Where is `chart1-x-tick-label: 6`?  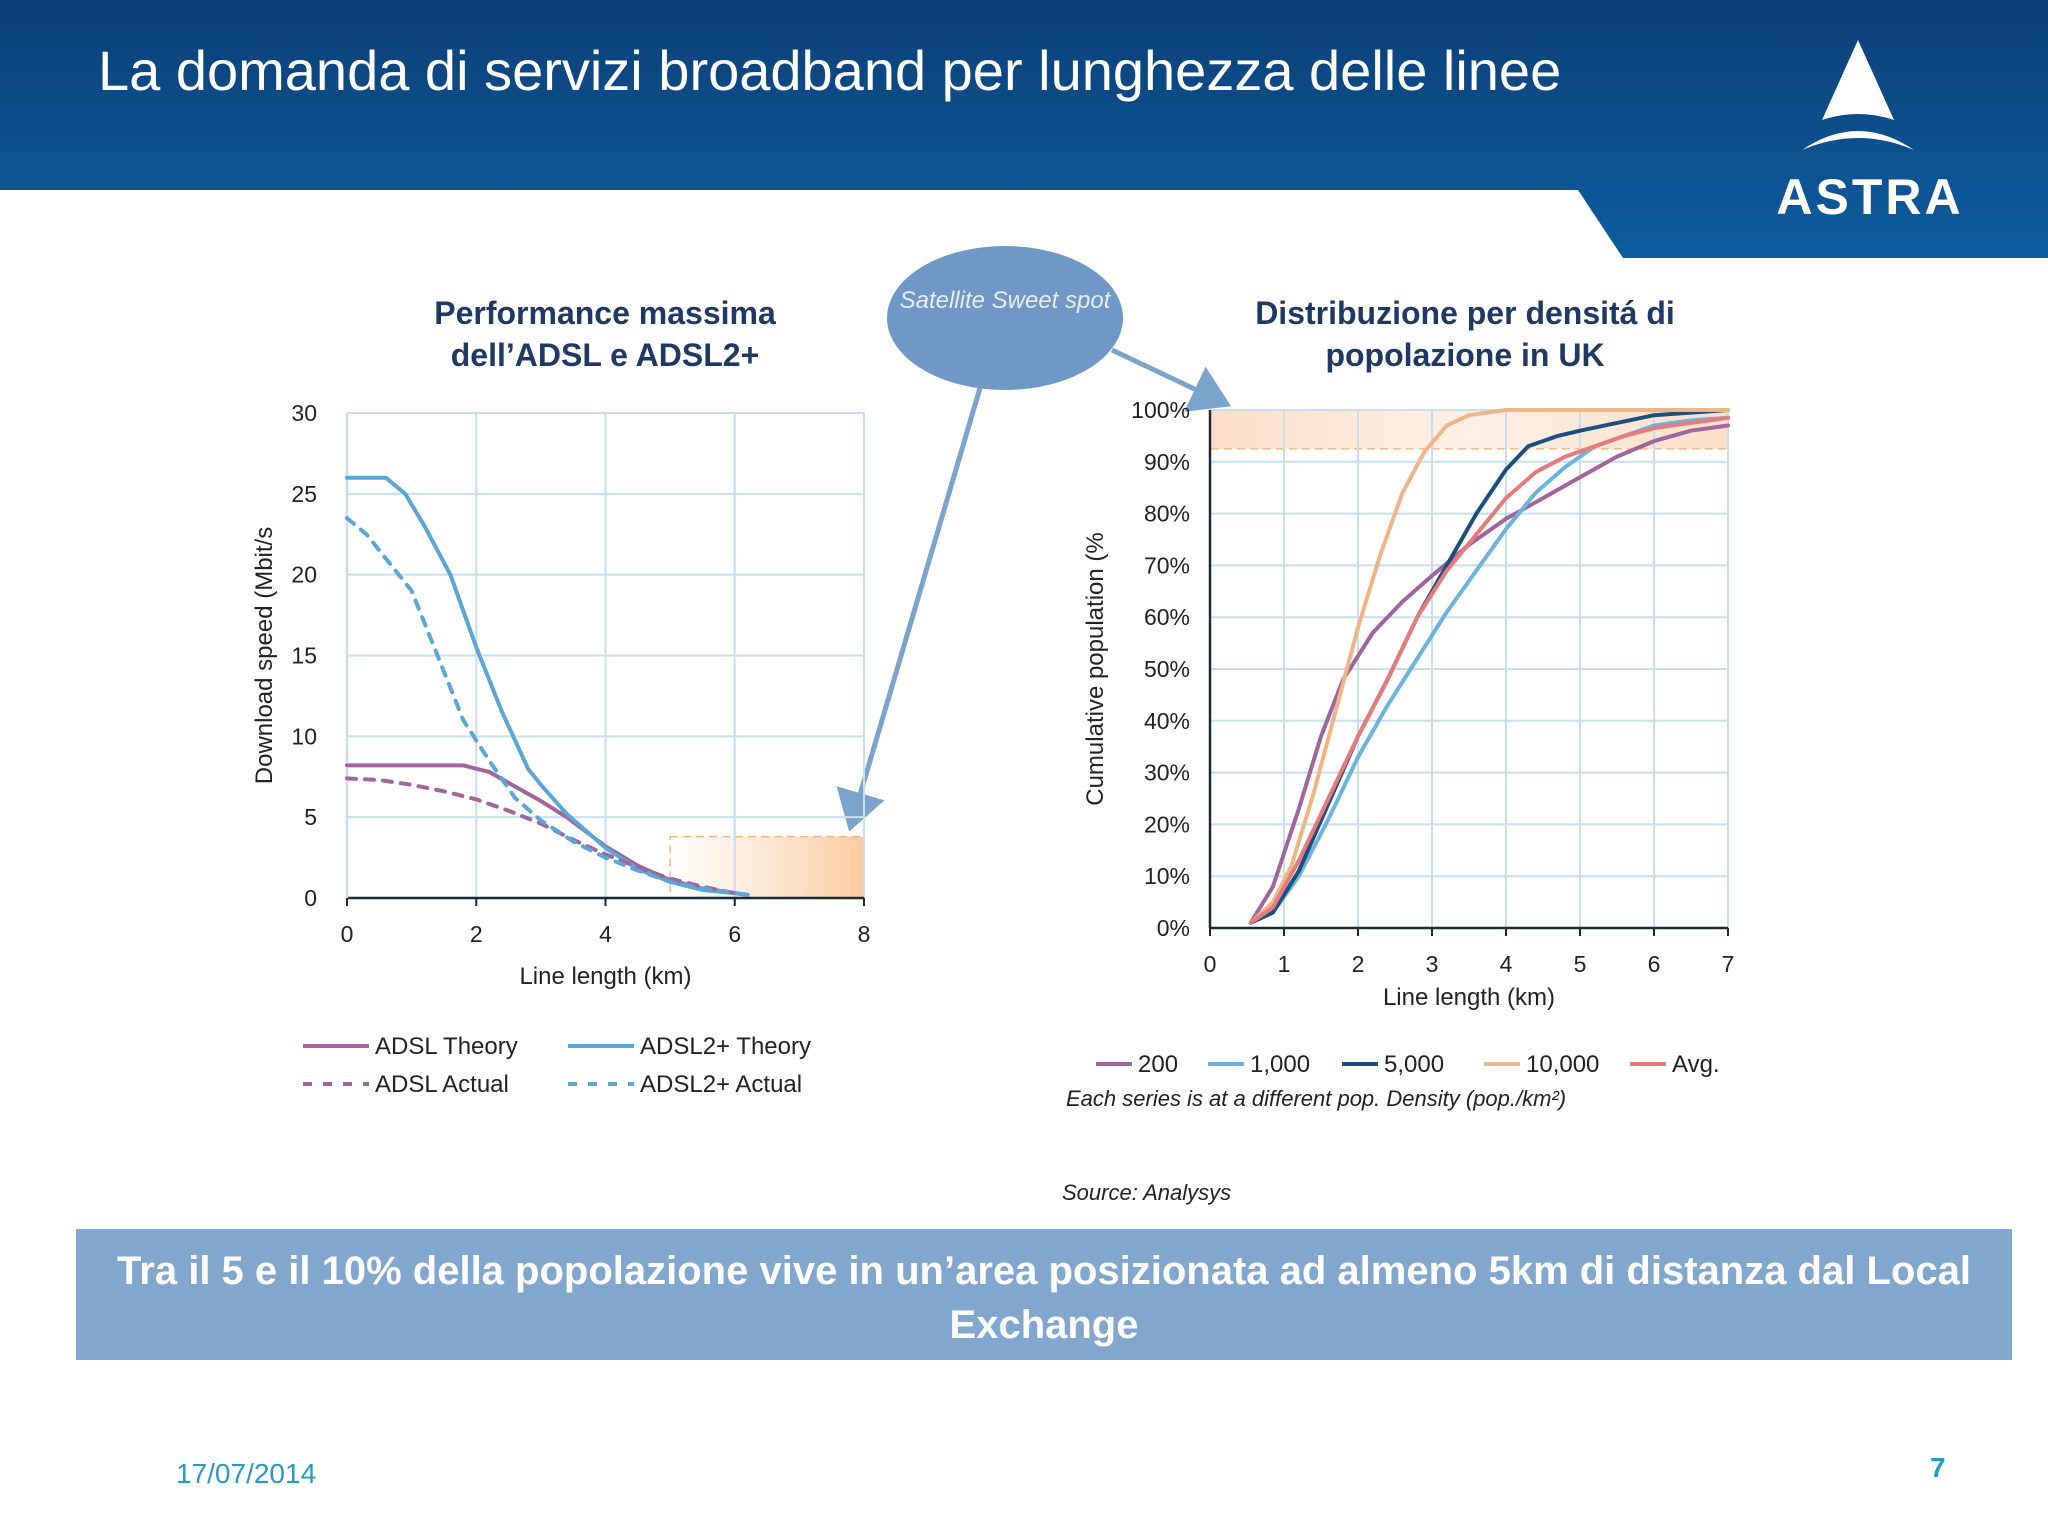 chart1-x-tick-label: 6 is located at coordinates (734, 934).